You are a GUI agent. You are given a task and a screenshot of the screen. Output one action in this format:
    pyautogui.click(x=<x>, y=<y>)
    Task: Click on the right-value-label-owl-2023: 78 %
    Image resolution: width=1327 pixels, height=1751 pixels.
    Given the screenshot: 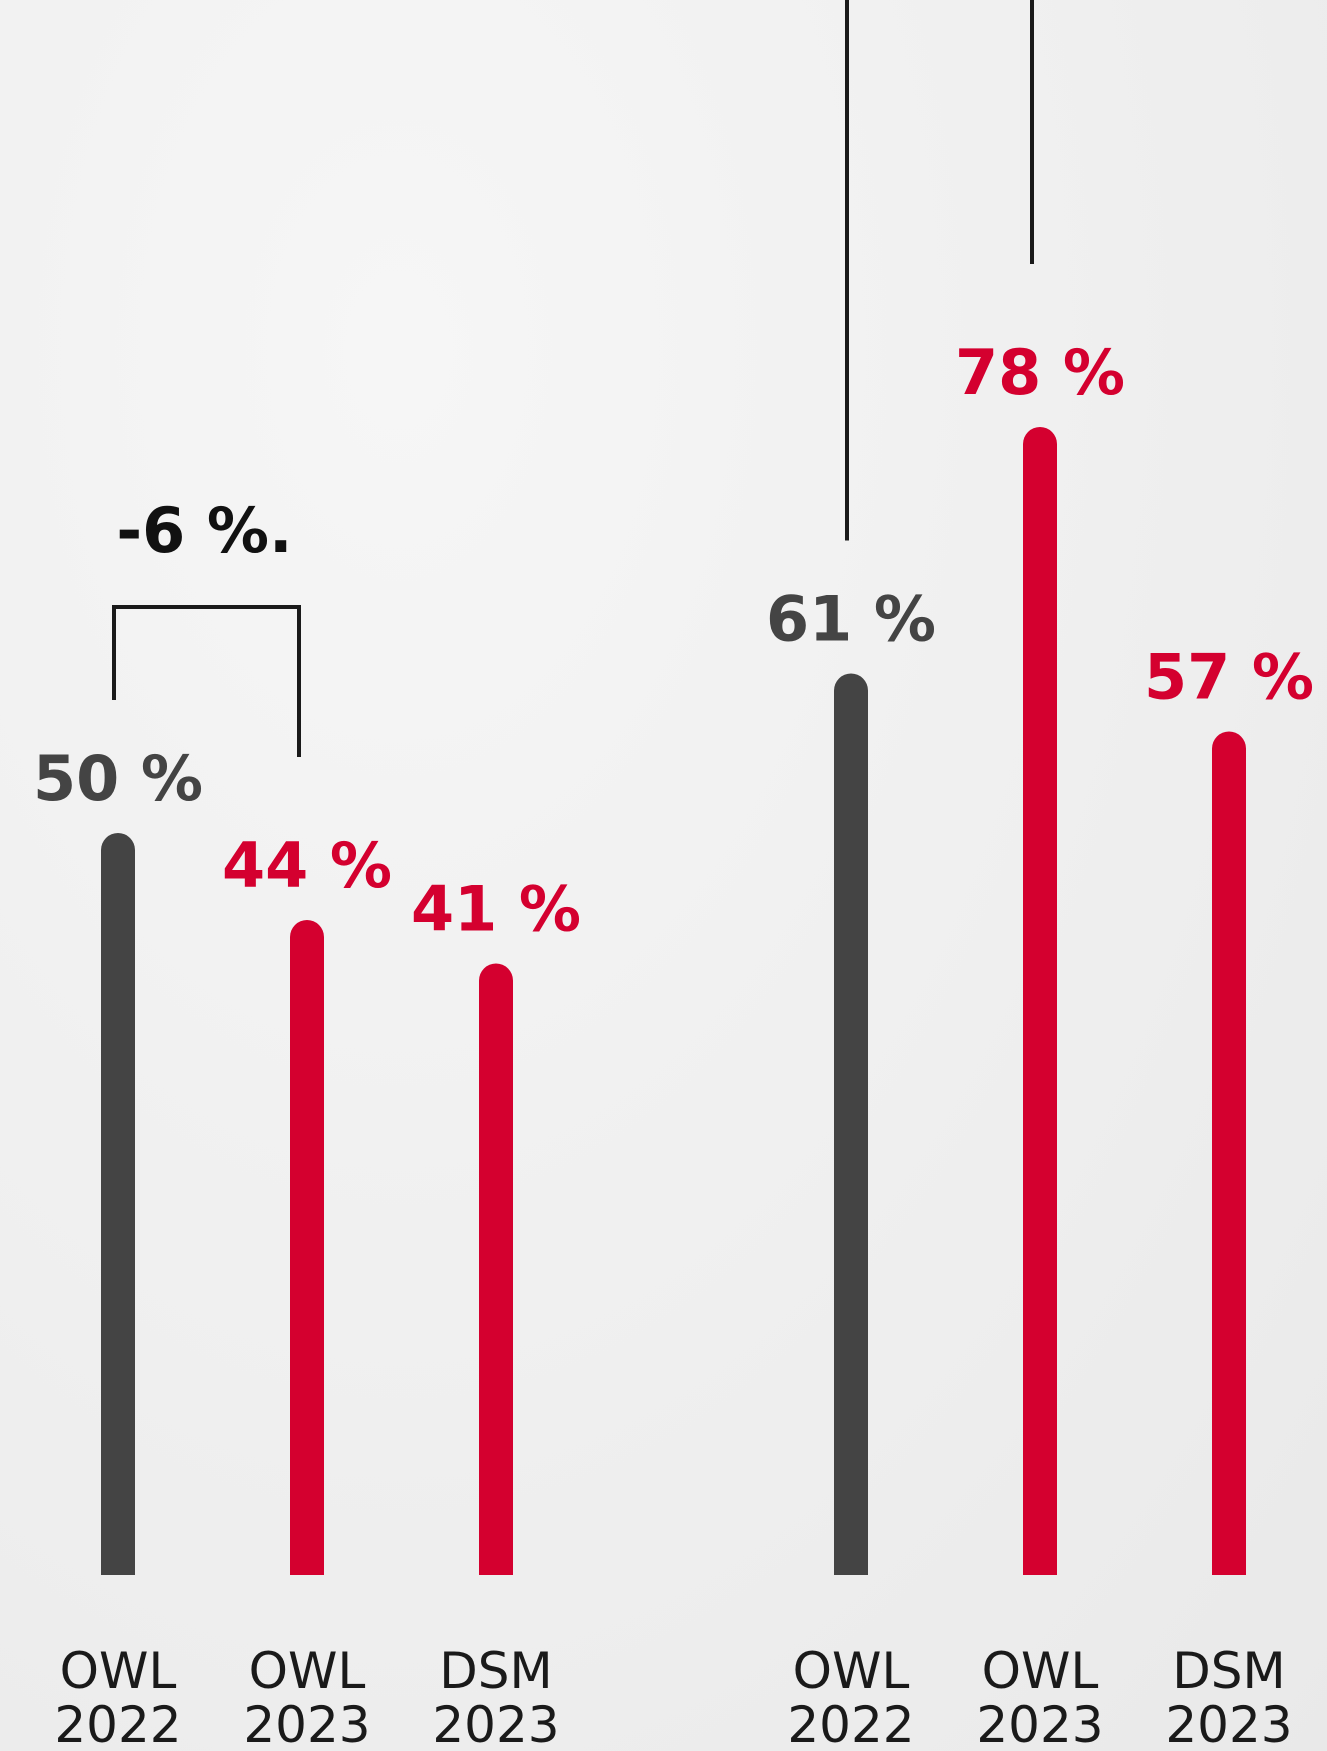 What is the action you would take?
    pyautogui.click(x=1040, y=372)
    